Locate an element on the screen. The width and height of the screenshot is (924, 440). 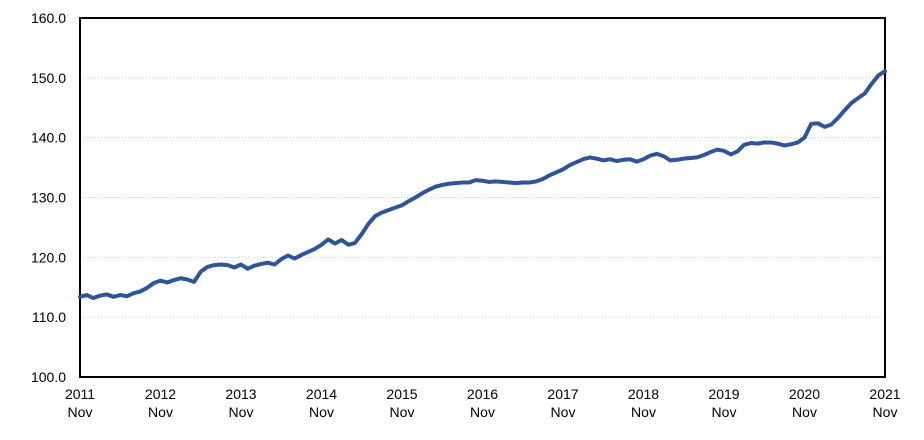
y-tick-label: 110.0 is located at coordinates (49, 317).